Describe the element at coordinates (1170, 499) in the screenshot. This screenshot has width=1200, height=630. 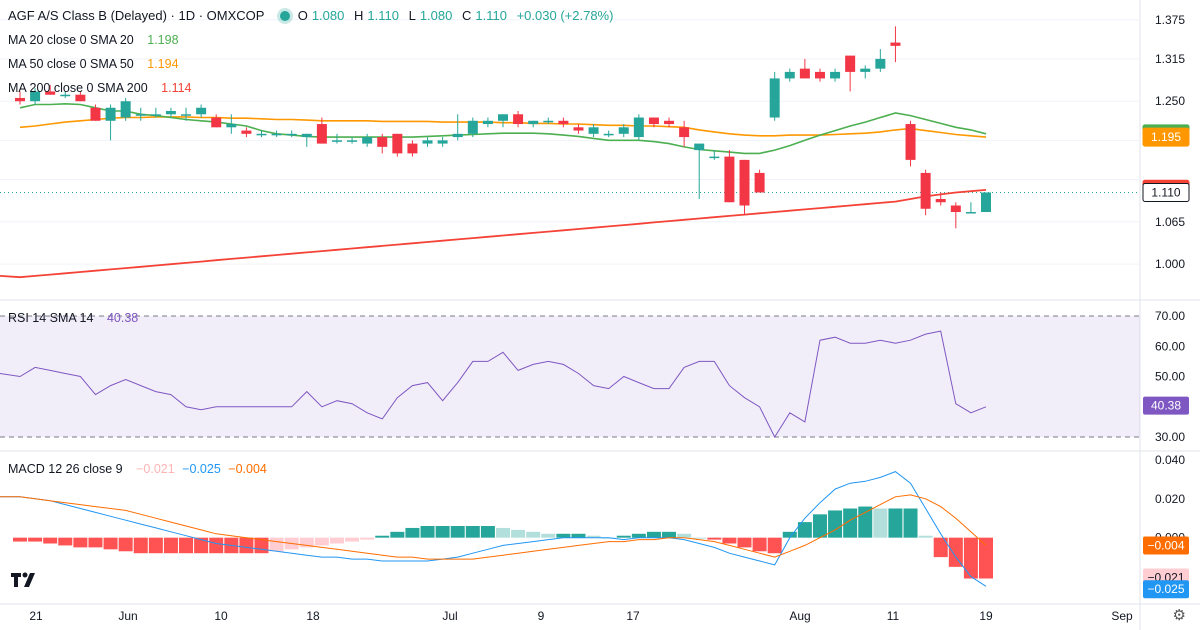
I see `macd-tick-label: 0.020` at that location.